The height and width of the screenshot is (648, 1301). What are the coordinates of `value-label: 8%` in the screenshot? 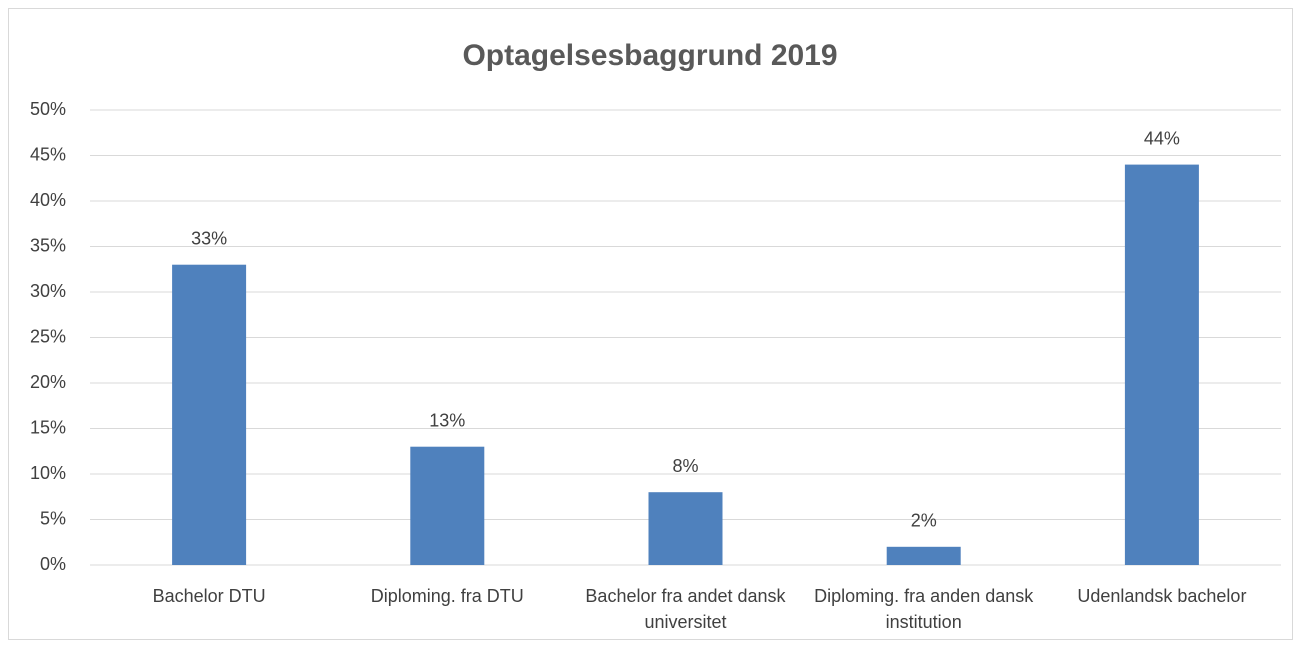 It's located at (685, 466).